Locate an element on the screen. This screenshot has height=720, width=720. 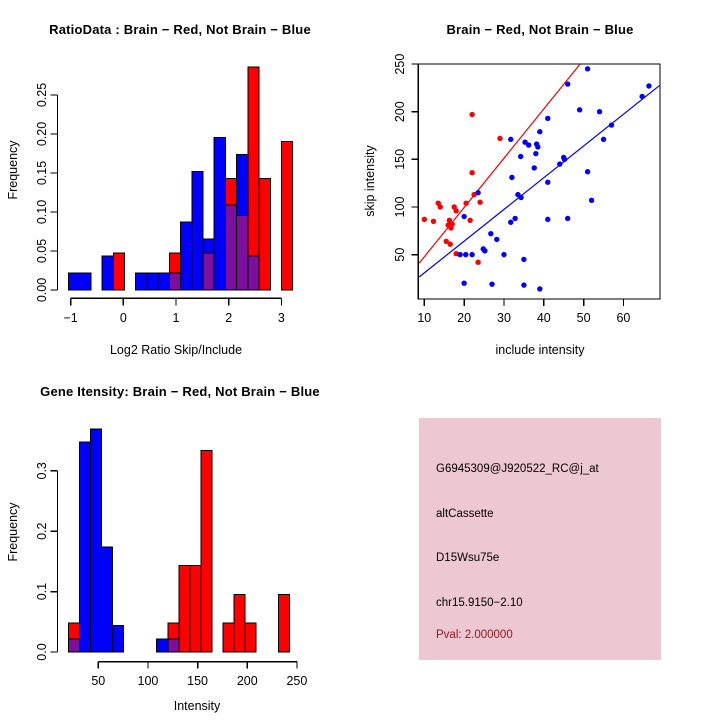
gene-hist-axes: 0.0 0.1 0.2 0.3 50 100 150 200 250 is located at coordinates (171, 575).